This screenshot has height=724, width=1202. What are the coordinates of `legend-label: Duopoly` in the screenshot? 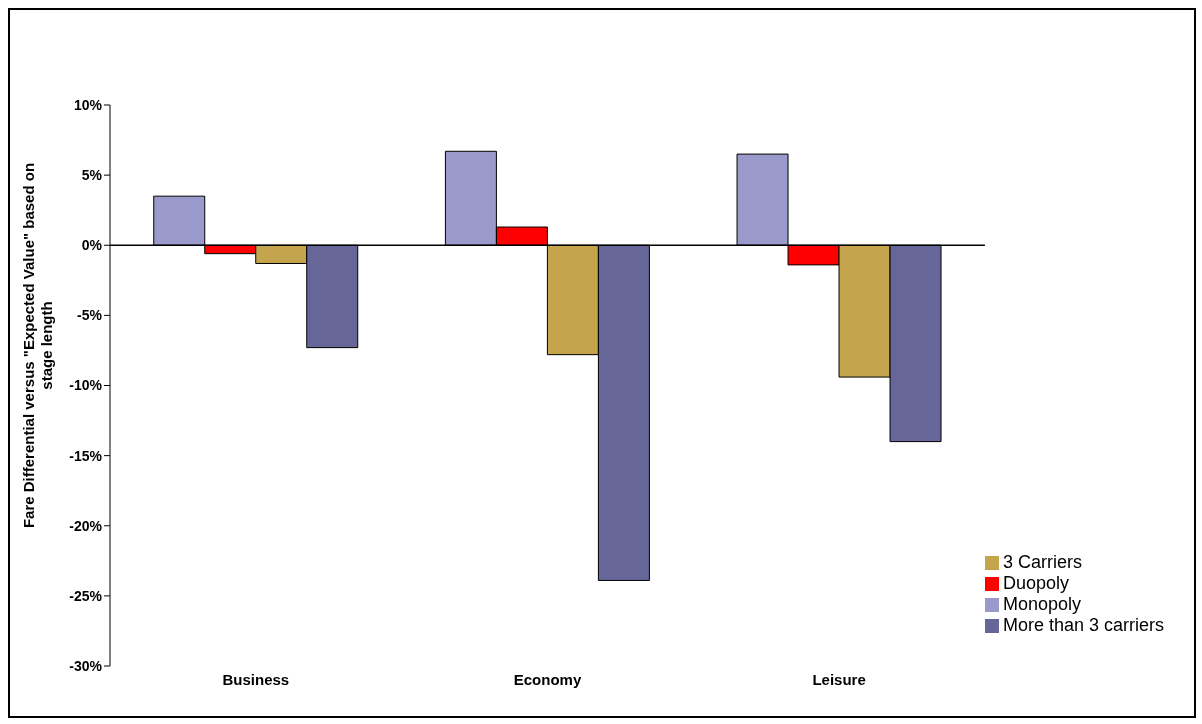 It's located at (1035, 583).